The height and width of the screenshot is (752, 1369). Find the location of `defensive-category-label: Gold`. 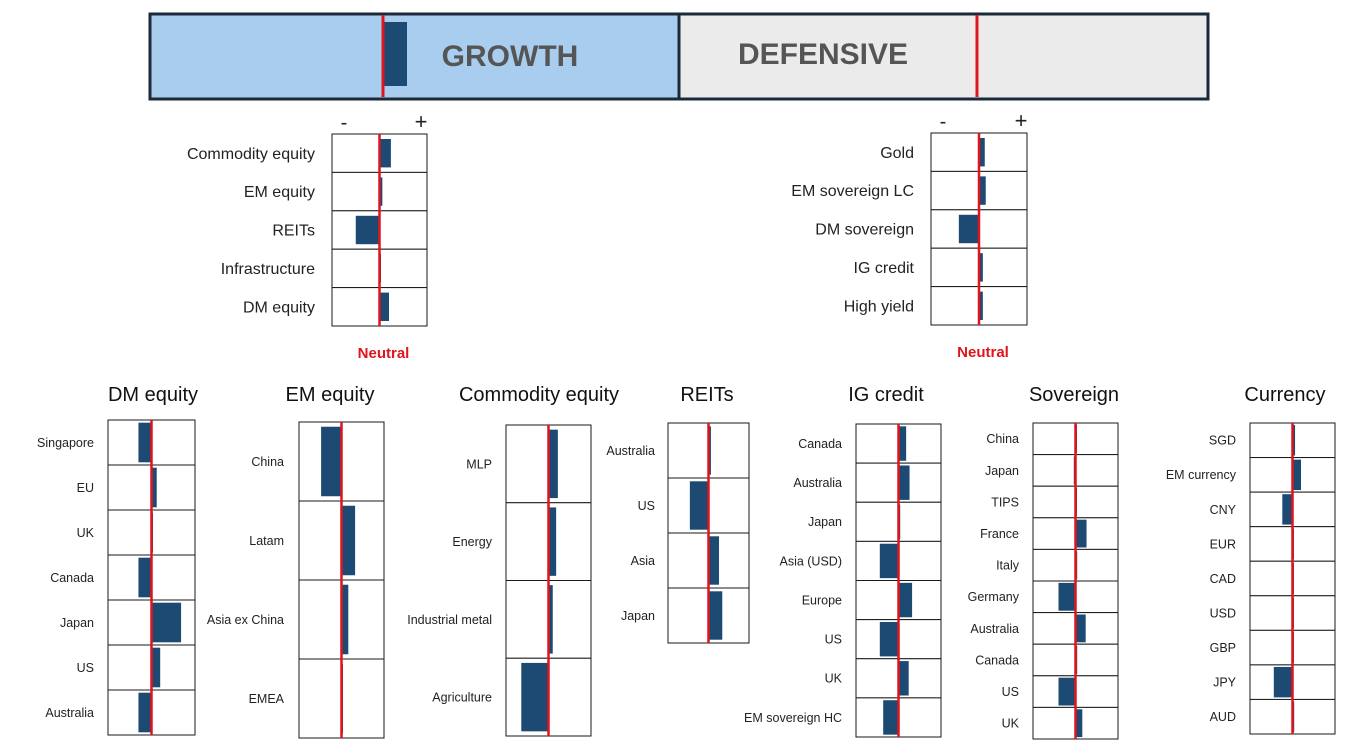

defensive-category-label: Gold is located at coordinates (897, 153).